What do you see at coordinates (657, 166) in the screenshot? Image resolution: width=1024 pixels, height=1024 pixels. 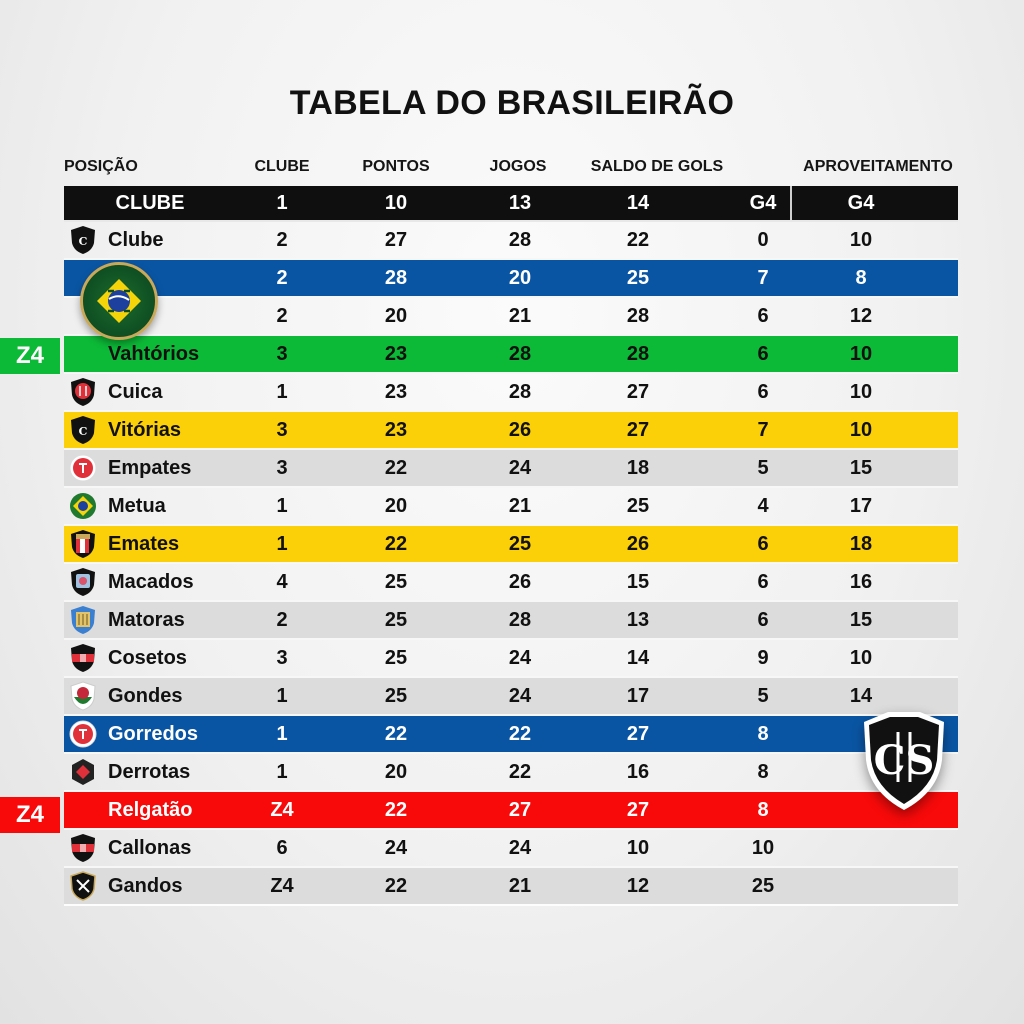 I see `col-header-saldo: SALDO DE GOLS` at bounding box center [657, 166].